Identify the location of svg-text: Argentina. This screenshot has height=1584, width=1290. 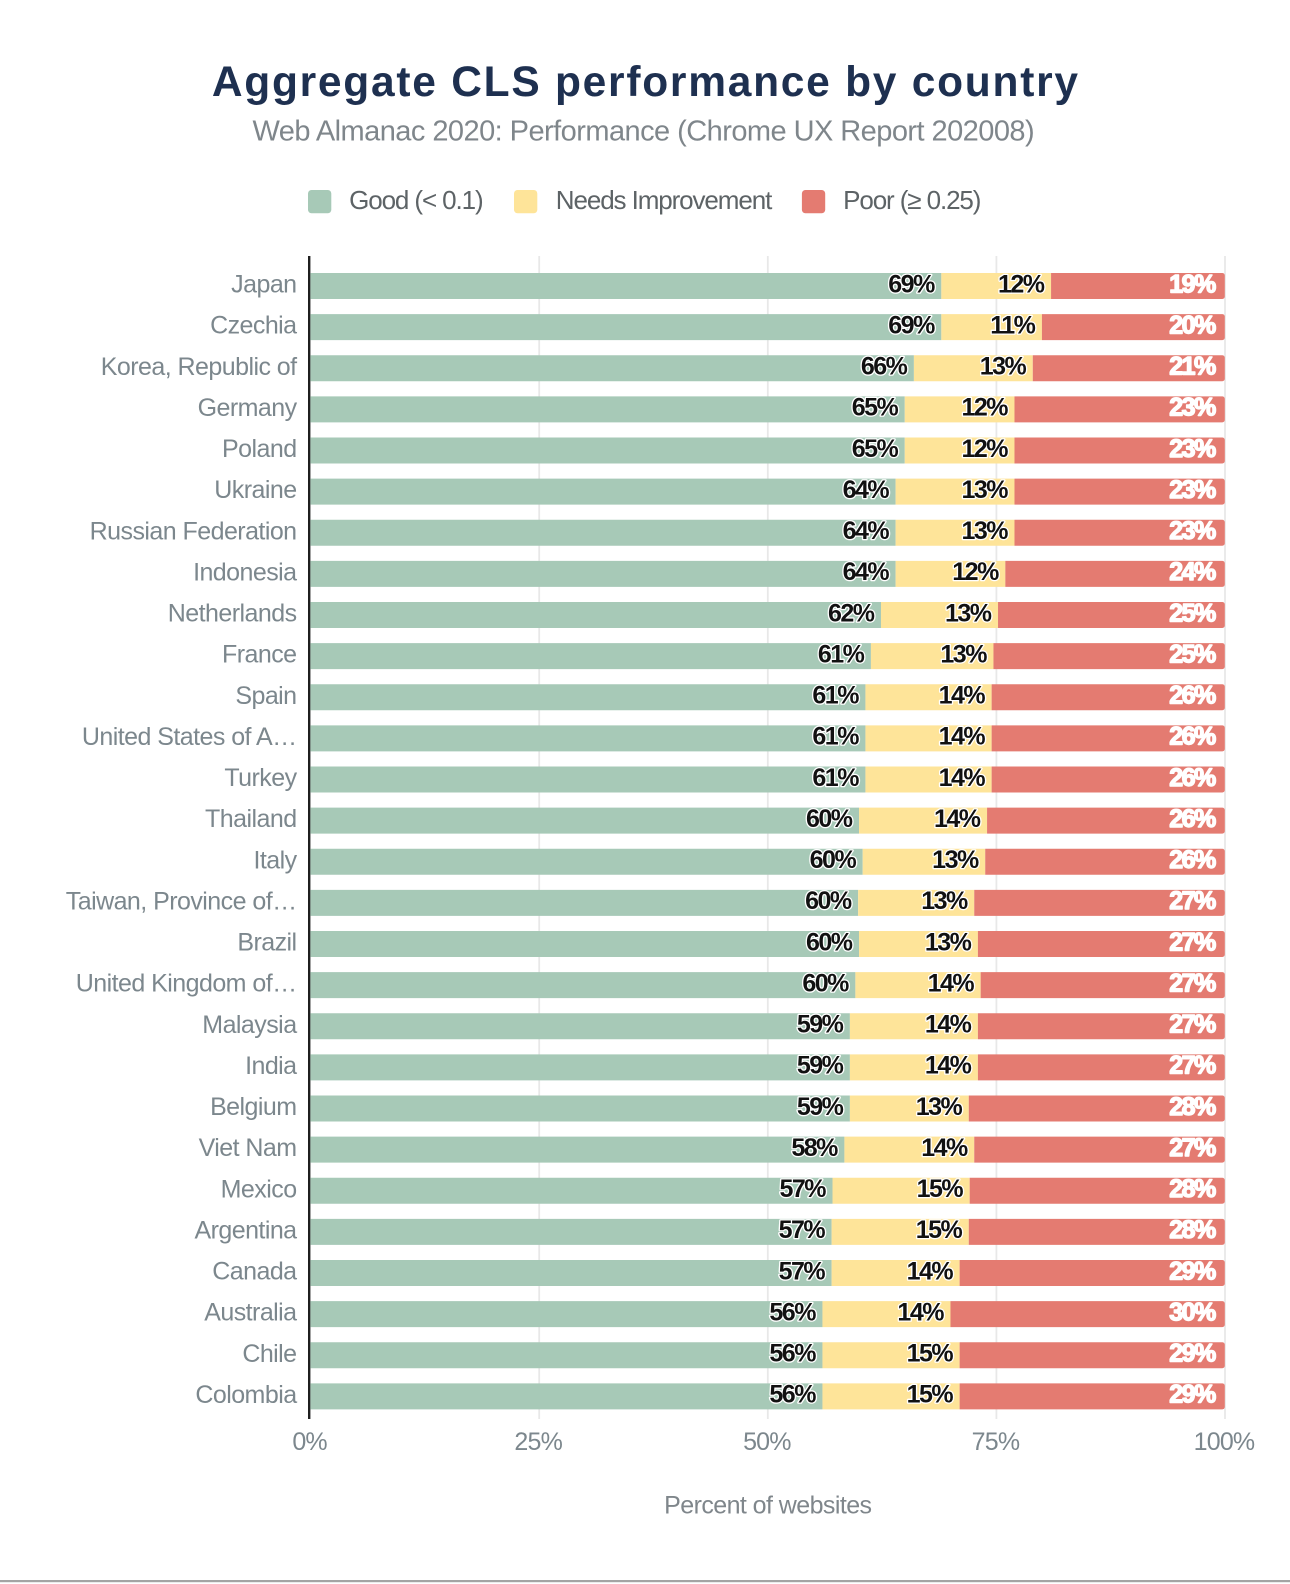
(245, 1230).